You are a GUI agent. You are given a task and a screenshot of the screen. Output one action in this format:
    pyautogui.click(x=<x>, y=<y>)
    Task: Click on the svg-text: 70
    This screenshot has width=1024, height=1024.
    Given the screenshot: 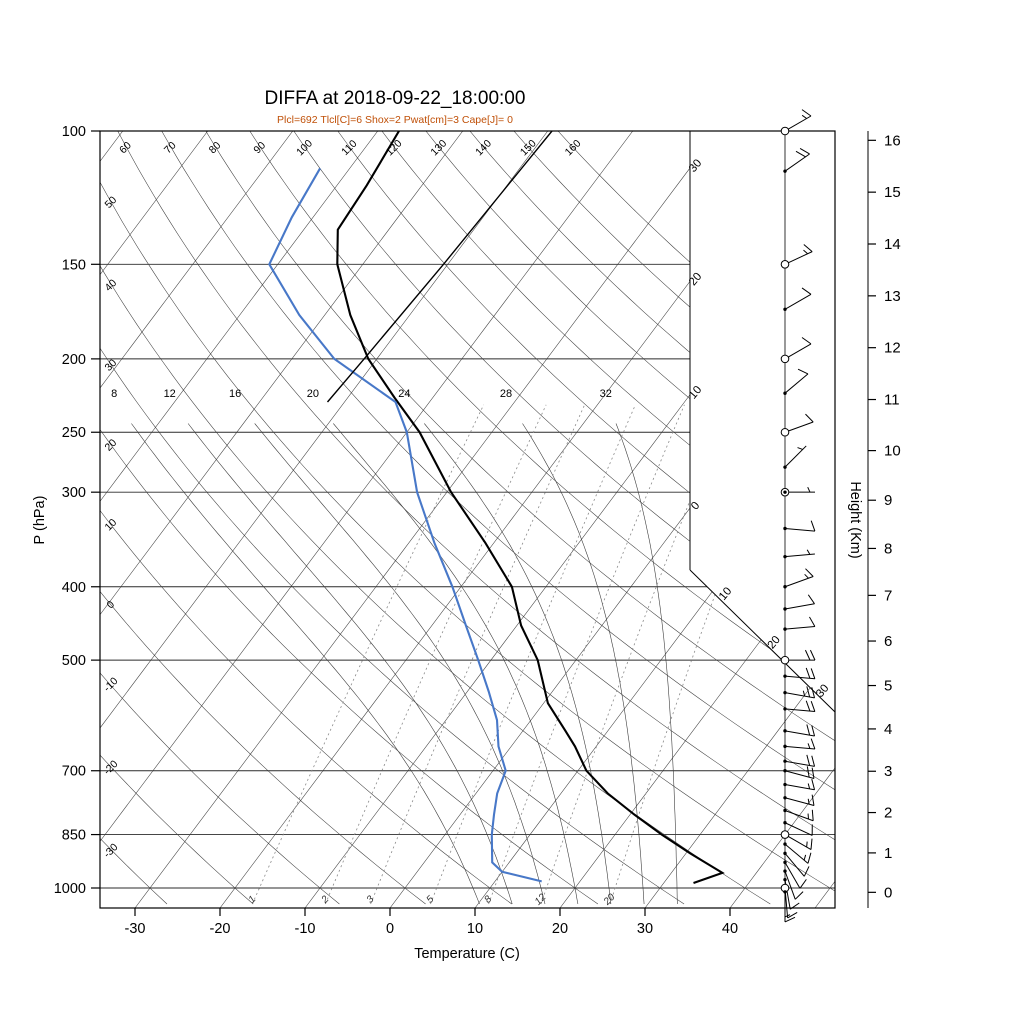 What is the action you would take?
    pyautogui.click(x=170, y=147)
    